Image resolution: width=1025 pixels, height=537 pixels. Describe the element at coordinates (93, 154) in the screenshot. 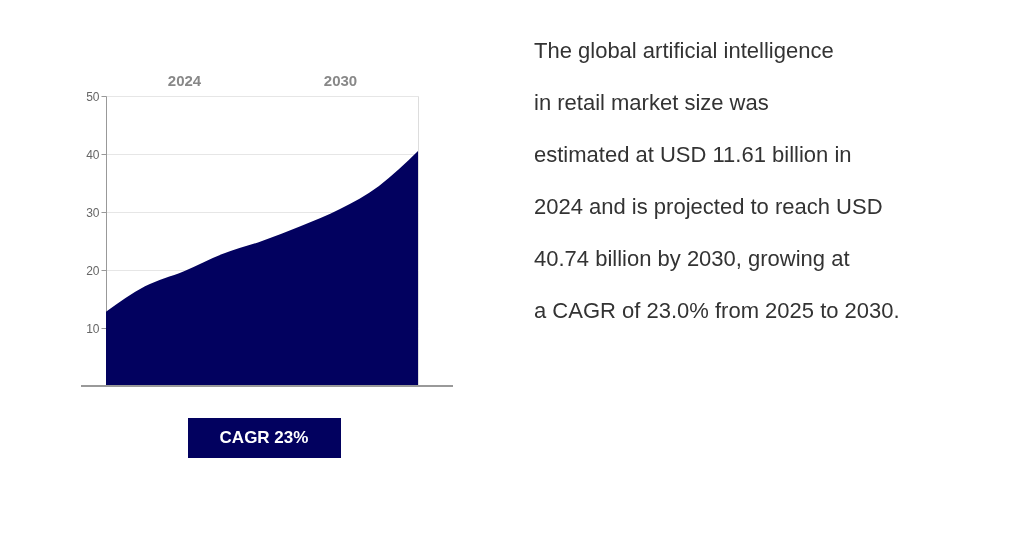

I see `y-tick-label: 40` at that location.